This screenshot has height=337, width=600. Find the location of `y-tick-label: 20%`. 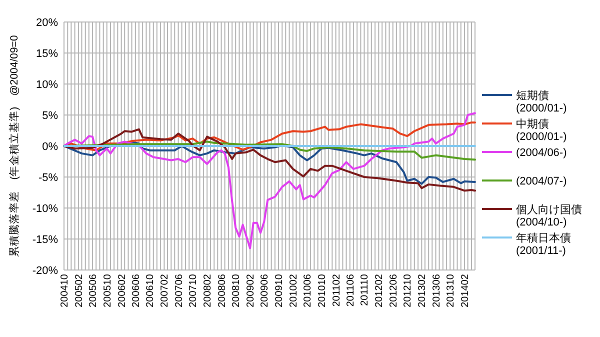

y-tick-label: 20% is located at coordinates (47, 22).